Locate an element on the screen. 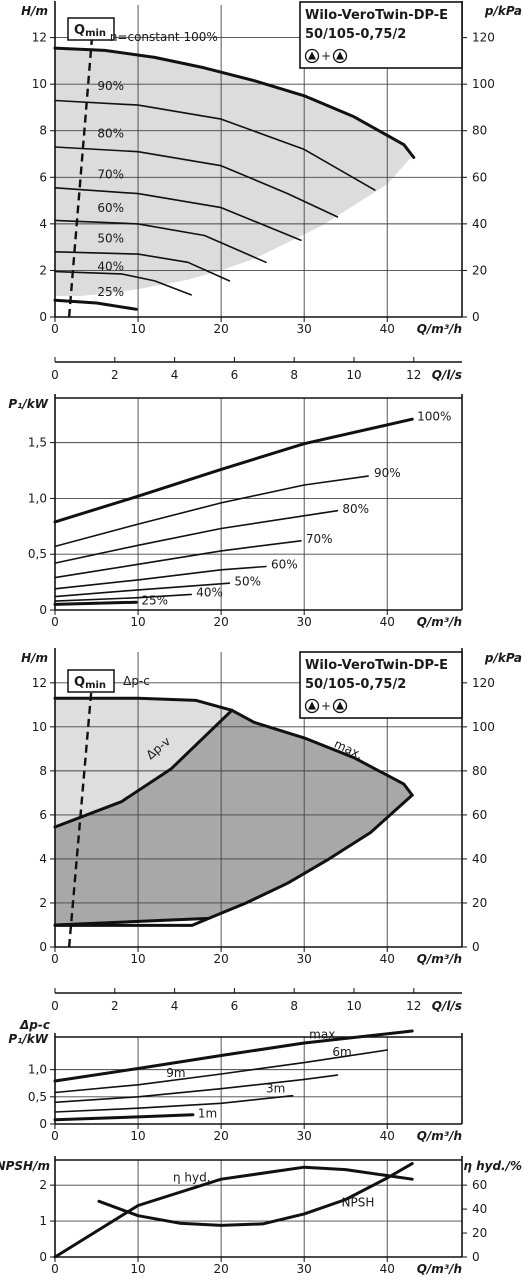 The height and width of the screenshot is (1280, 525). x2-tick-label: 2 is located at coordinates (115, 375).